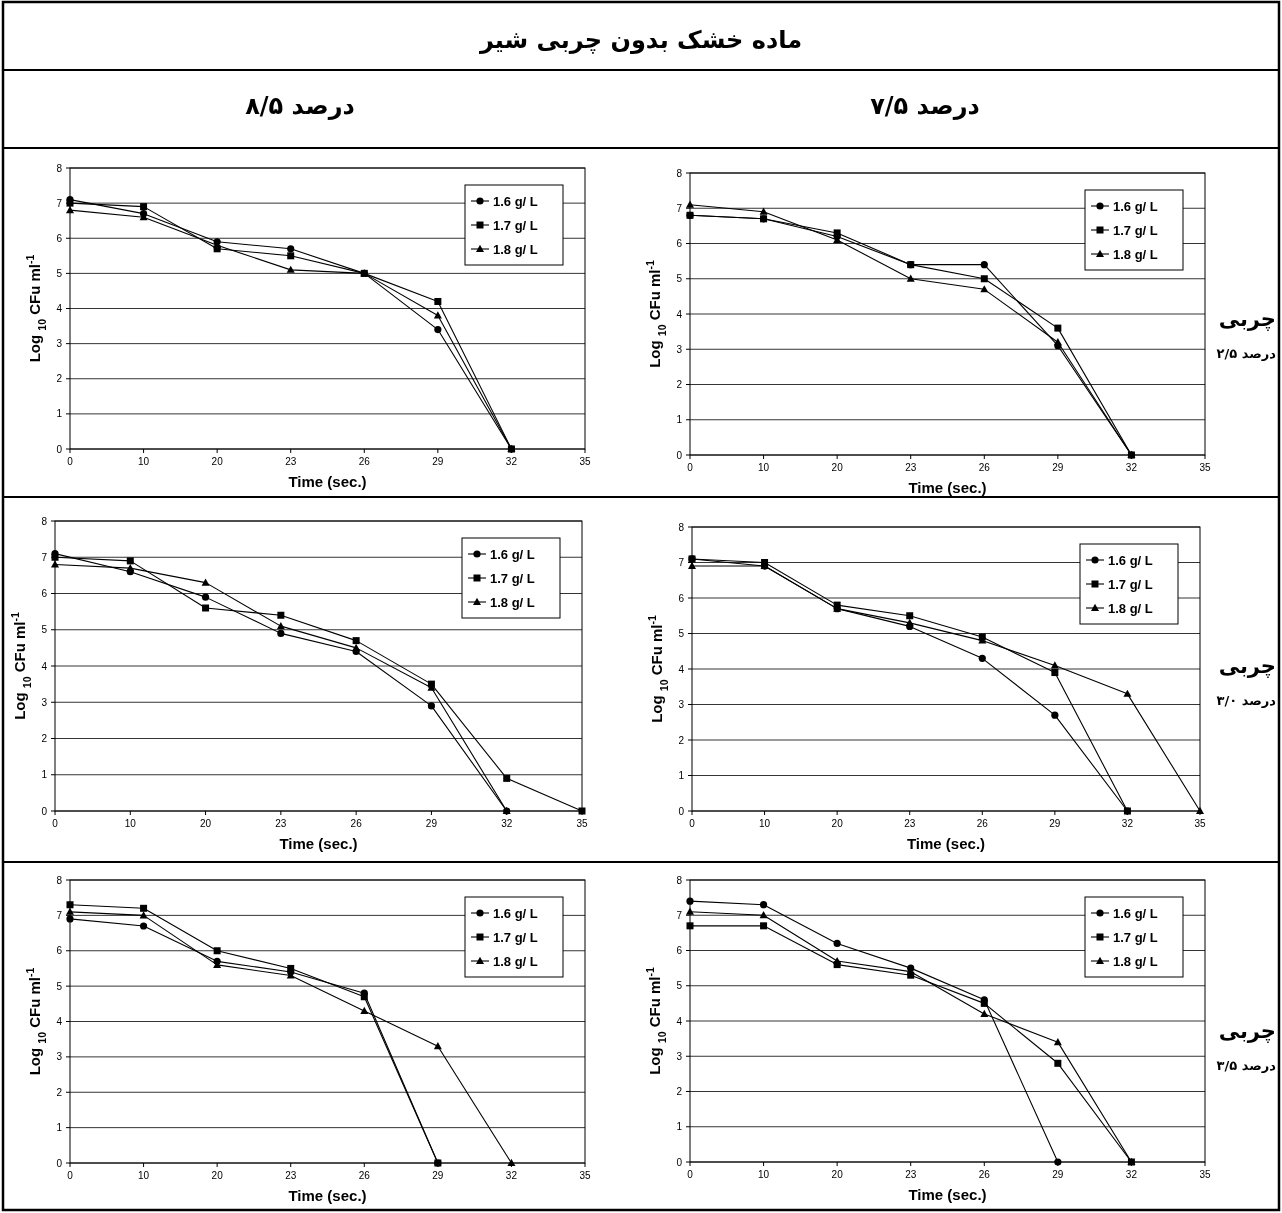 The width and height of the screenshot is (1282, 1213). What do you see at coordinates (1246, 700) in the screenshot?
I see `text: ۳/۰ درصد` at bounding box center [1246, 700].